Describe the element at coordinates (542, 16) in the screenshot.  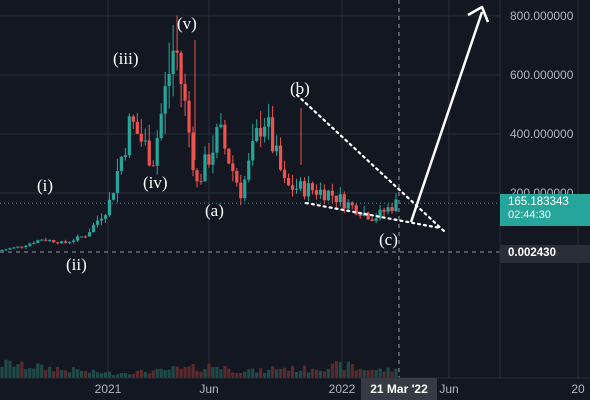
I see `y-tick-label: 800.000000` at that location.